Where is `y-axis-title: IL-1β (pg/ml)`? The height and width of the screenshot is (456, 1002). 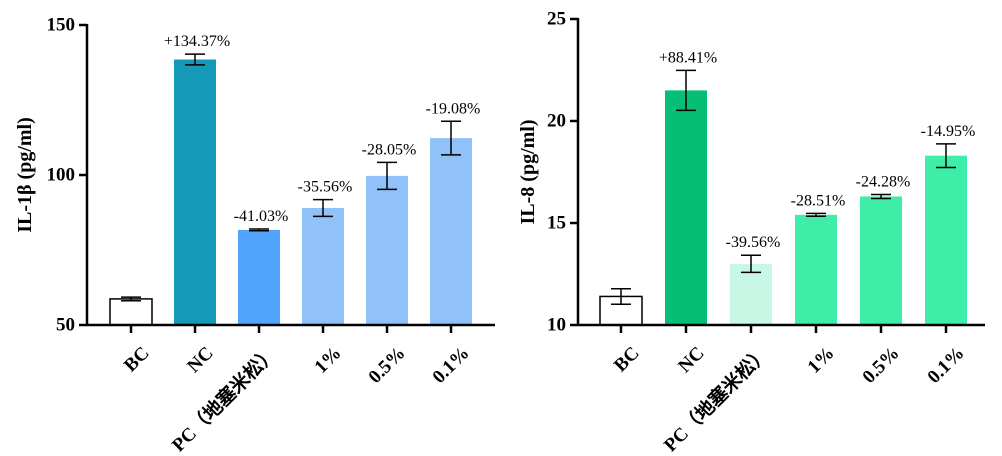 y-axis-title: IL-1β (pg/ml) is located at coordinates (25, 175).